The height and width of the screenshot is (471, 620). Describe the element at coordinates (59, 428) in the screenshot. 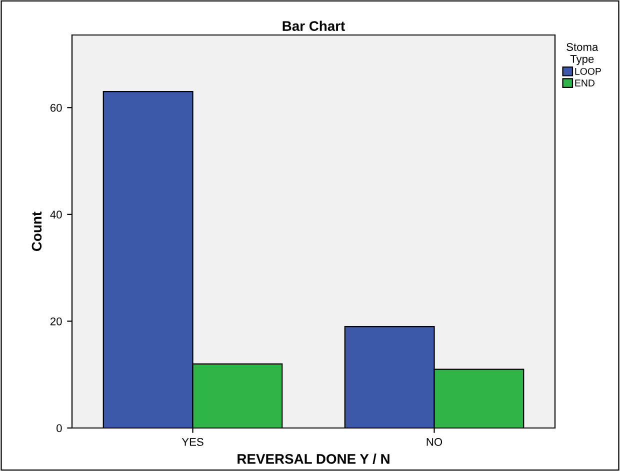

I see `y-tick-label: 0` at that location.